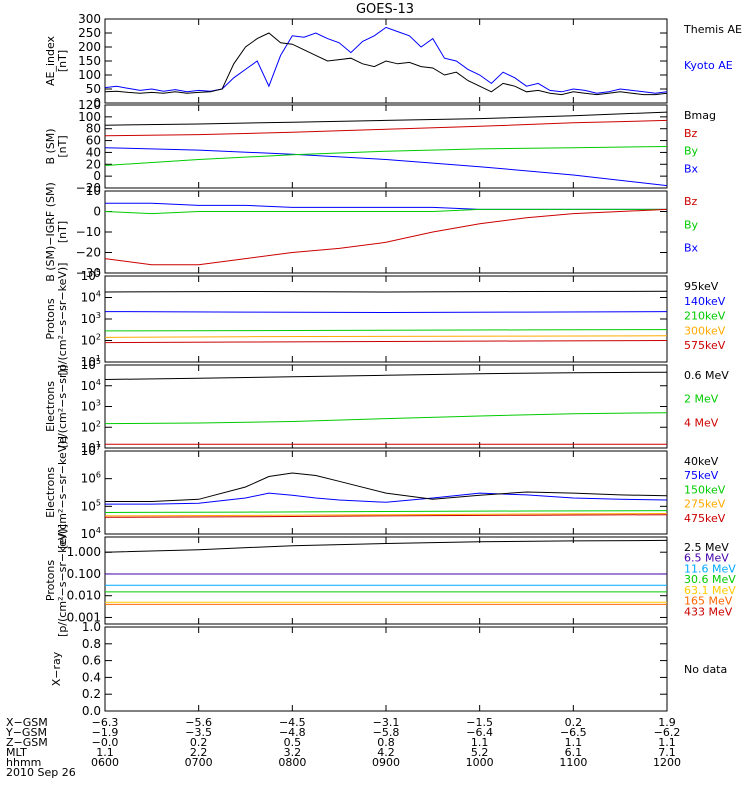 The width and height of the screenshot is (750, 805). I want to click on panel-3: −30 −20 −10 0 10 B (SM)−IGRF (SM)[nT] Bz By Bx, so click(371, 232).